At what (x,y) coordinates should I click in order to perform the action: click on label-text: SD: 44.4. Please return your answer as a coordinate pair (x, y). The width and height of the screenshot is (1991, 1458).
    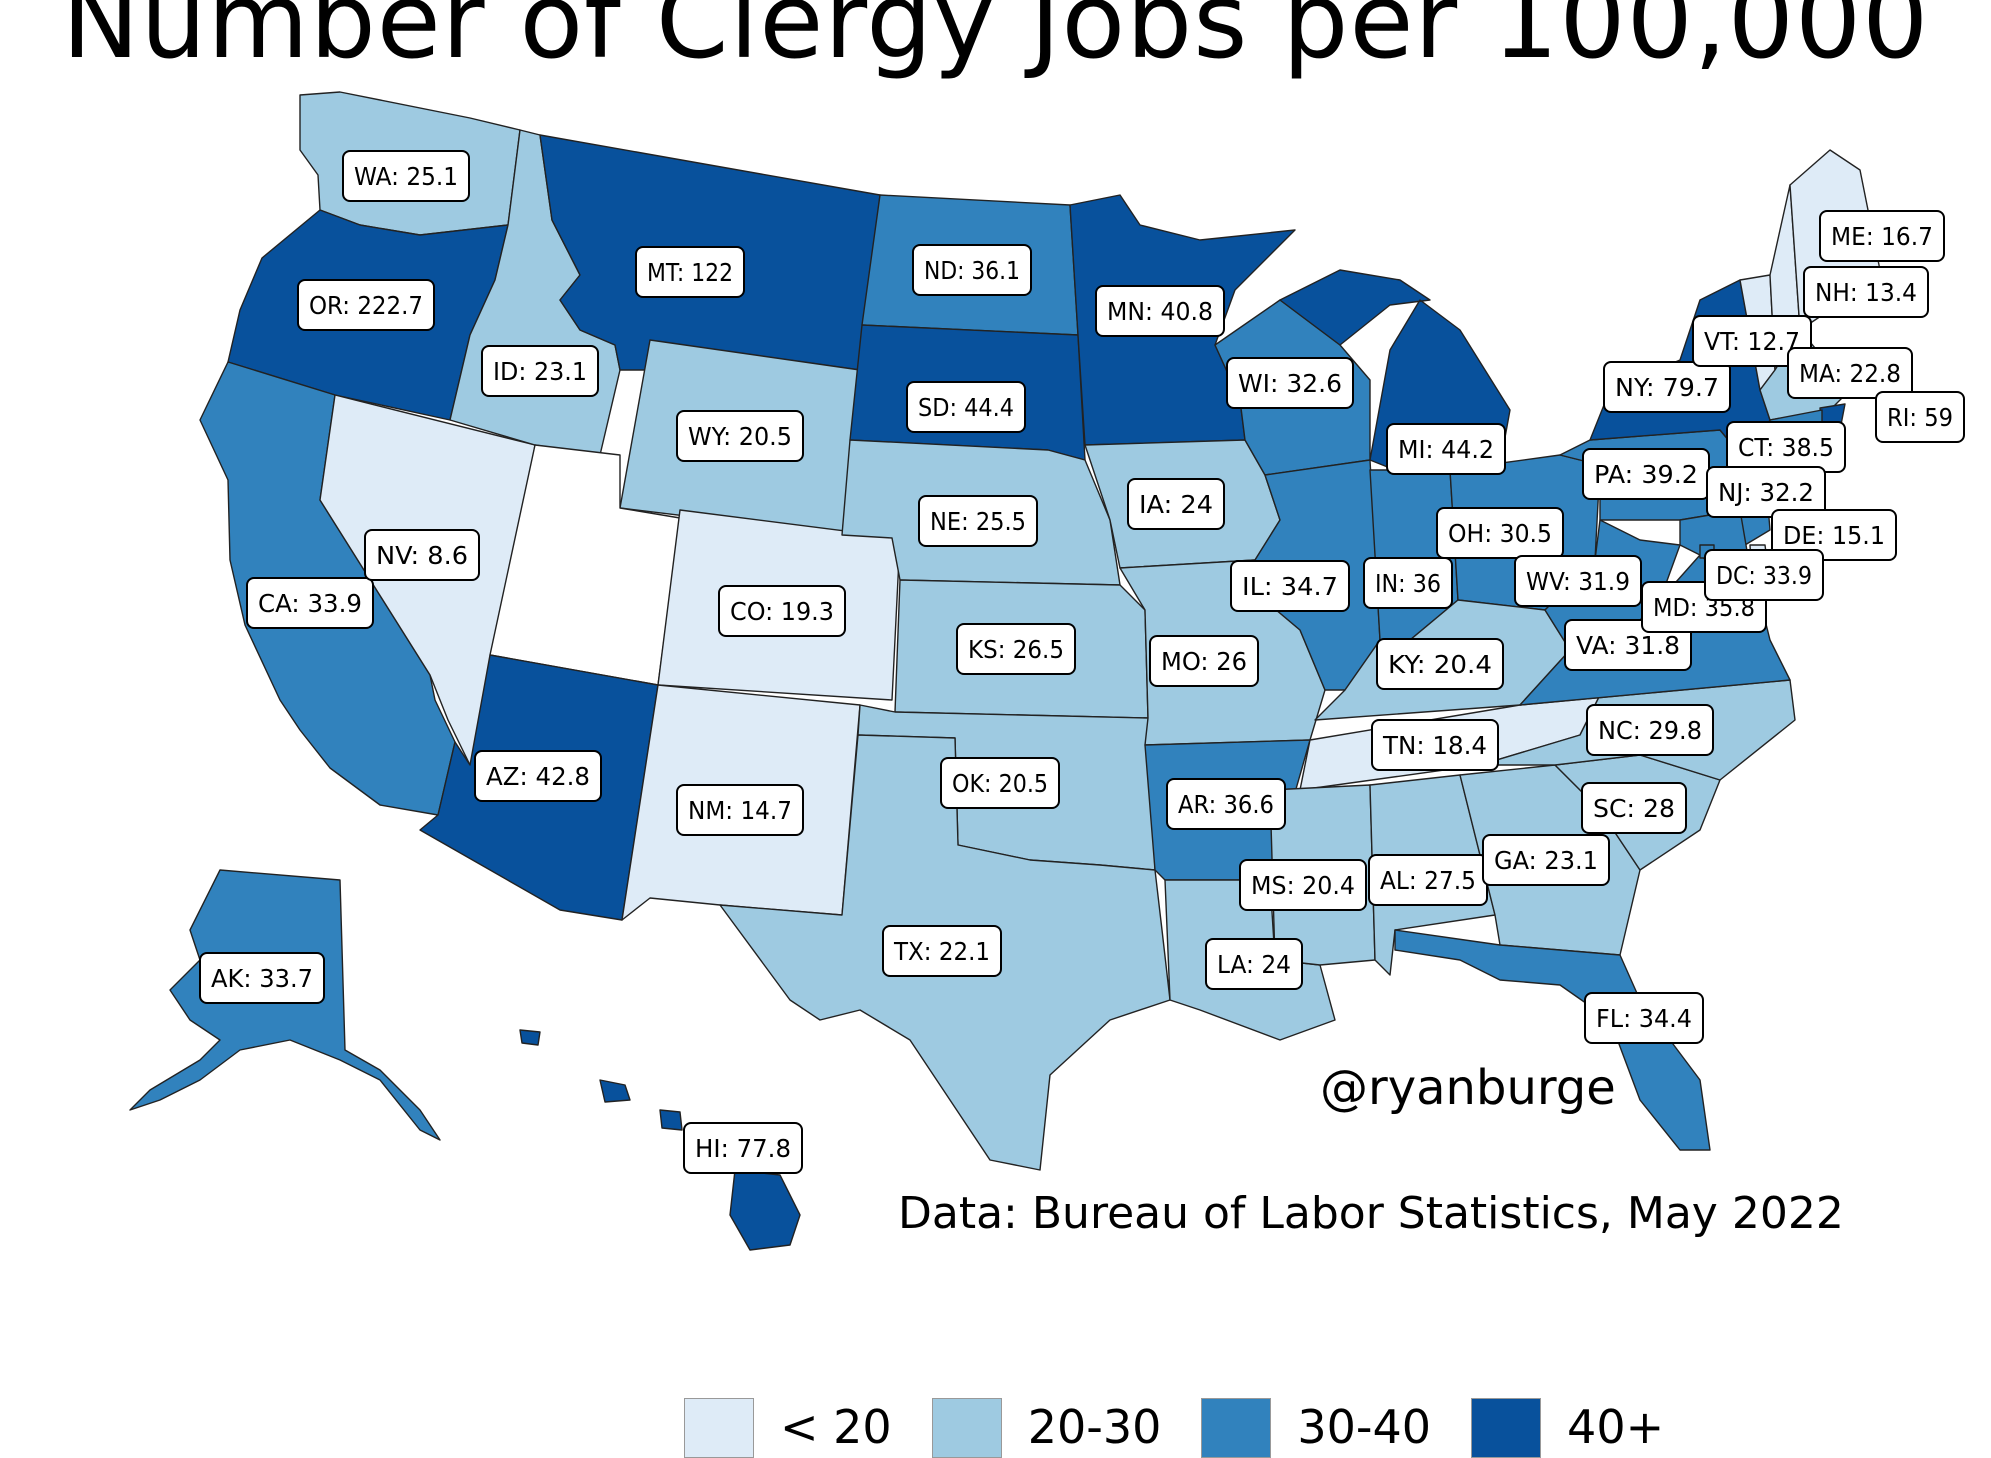
    Looking at the image, I should click on (966, 407).